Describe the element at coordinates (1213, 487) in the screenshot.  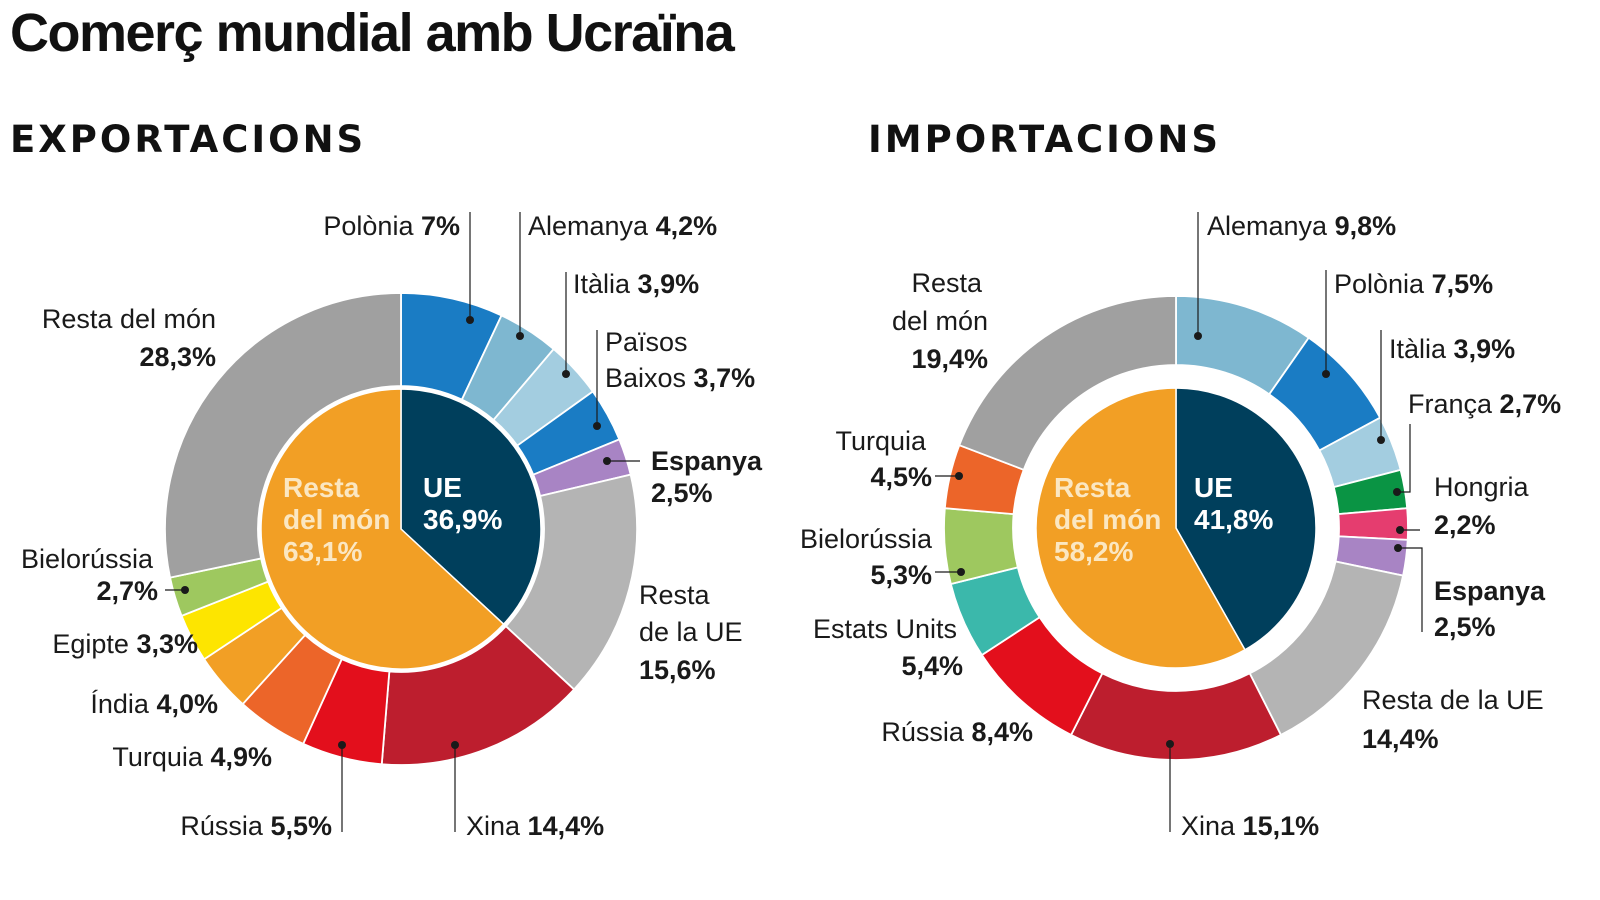
I see `imports-inner-label-ue: UE` at that location.